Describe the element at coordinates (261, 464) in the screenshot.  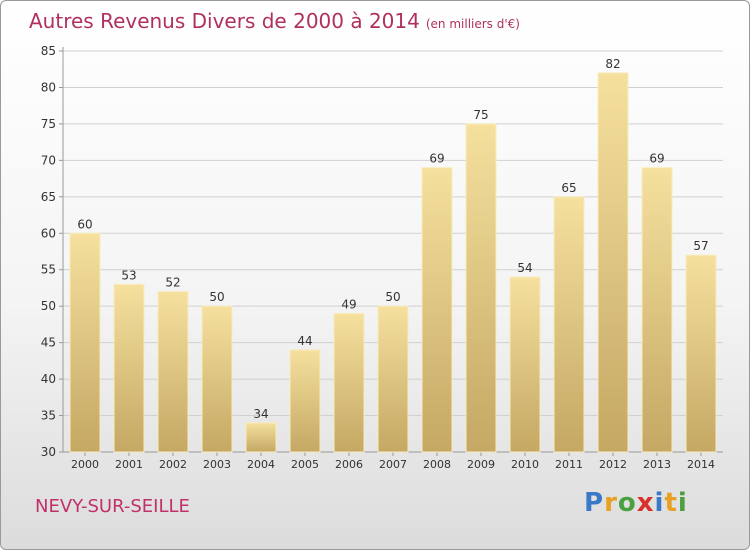
I see `x-tick-label: 2004` at that location.